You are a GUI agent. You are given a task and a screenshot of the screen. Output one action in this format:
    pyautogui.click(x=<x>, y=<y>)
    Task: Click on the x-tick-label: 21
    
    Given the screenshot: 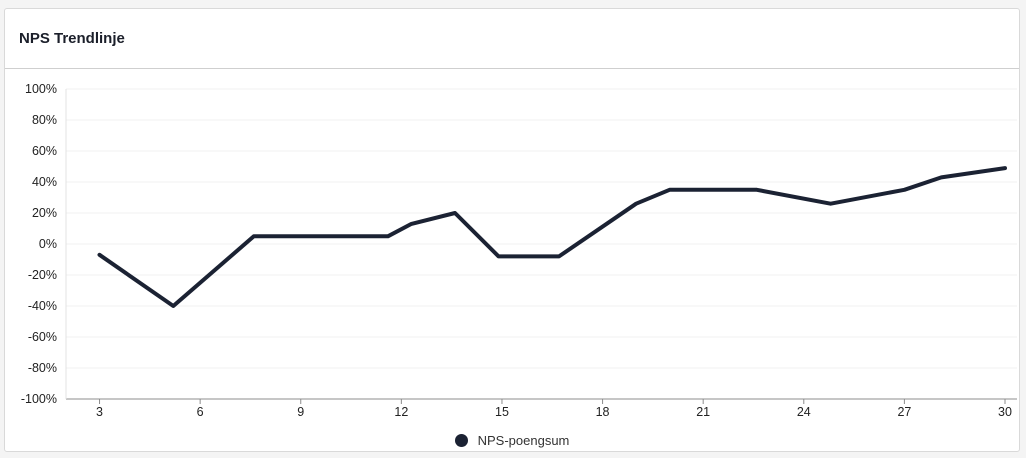 What is the action you would take?
    pyautogui.click(x=703, y=412)
    